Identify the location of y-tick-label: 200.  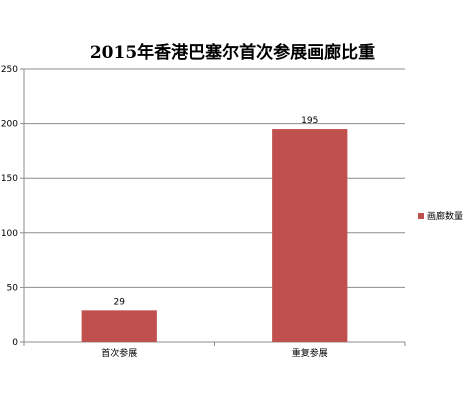
(9, 125).